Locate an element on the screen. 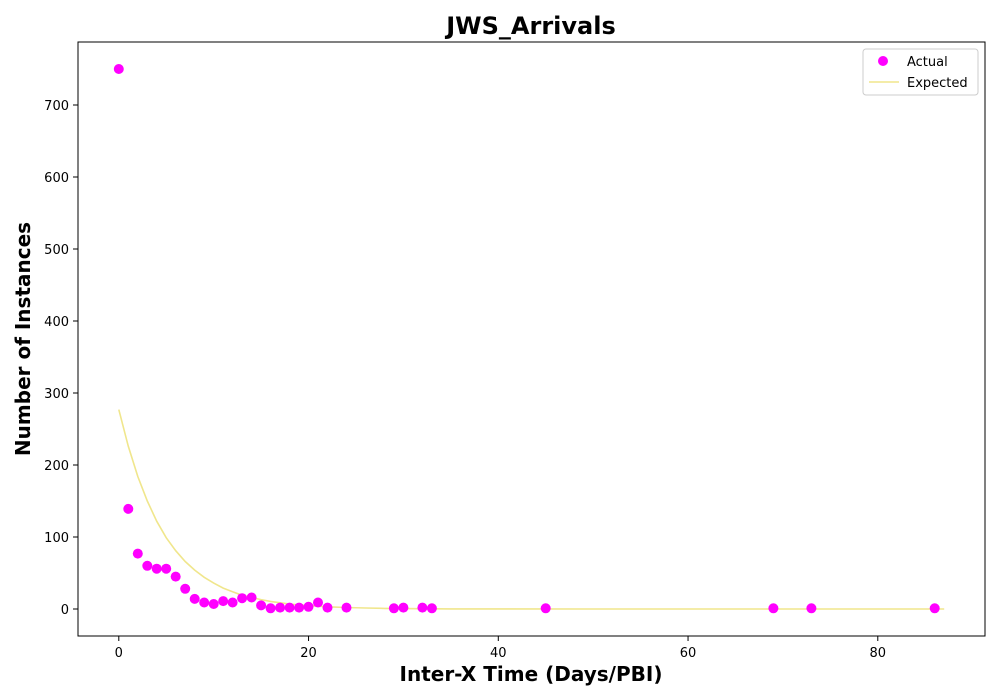 The width and height of the screenshot is (1000, 700). x-axis: 0 20 40 60 80 is located at coordinates (500, 648).